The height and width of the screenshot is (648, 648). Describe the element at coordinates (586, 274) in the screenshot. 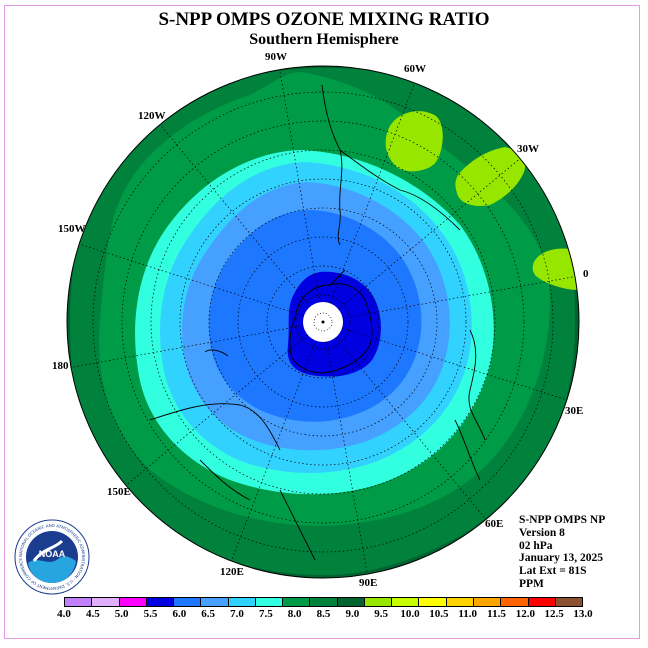

I see `label-0: 0` at that location.